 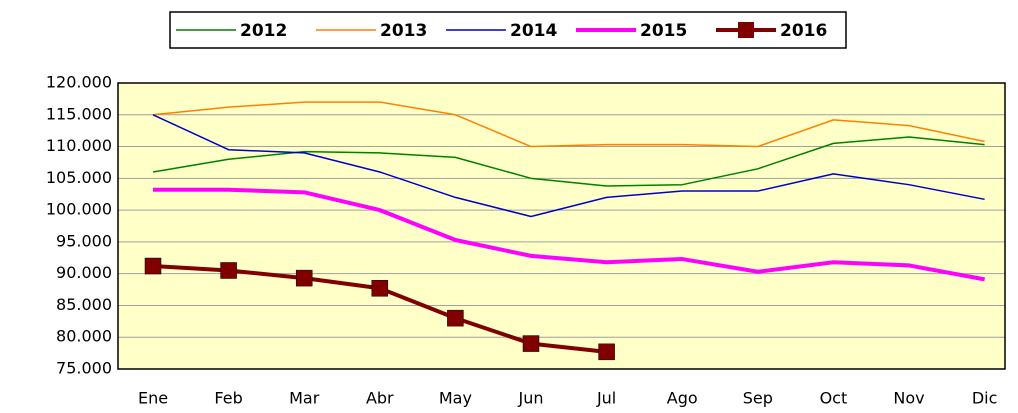 I want to click on x-tick-label: Mar, so click(x=304, y=398).